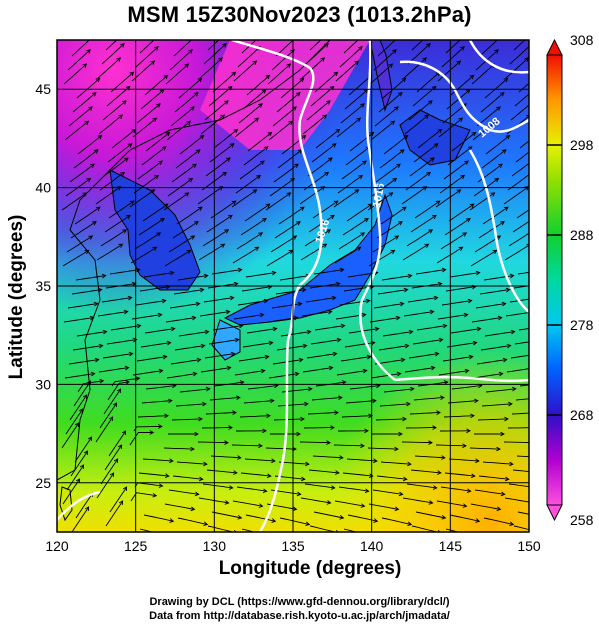  I want to click on x-tick-label: 125, so click(136, 546).